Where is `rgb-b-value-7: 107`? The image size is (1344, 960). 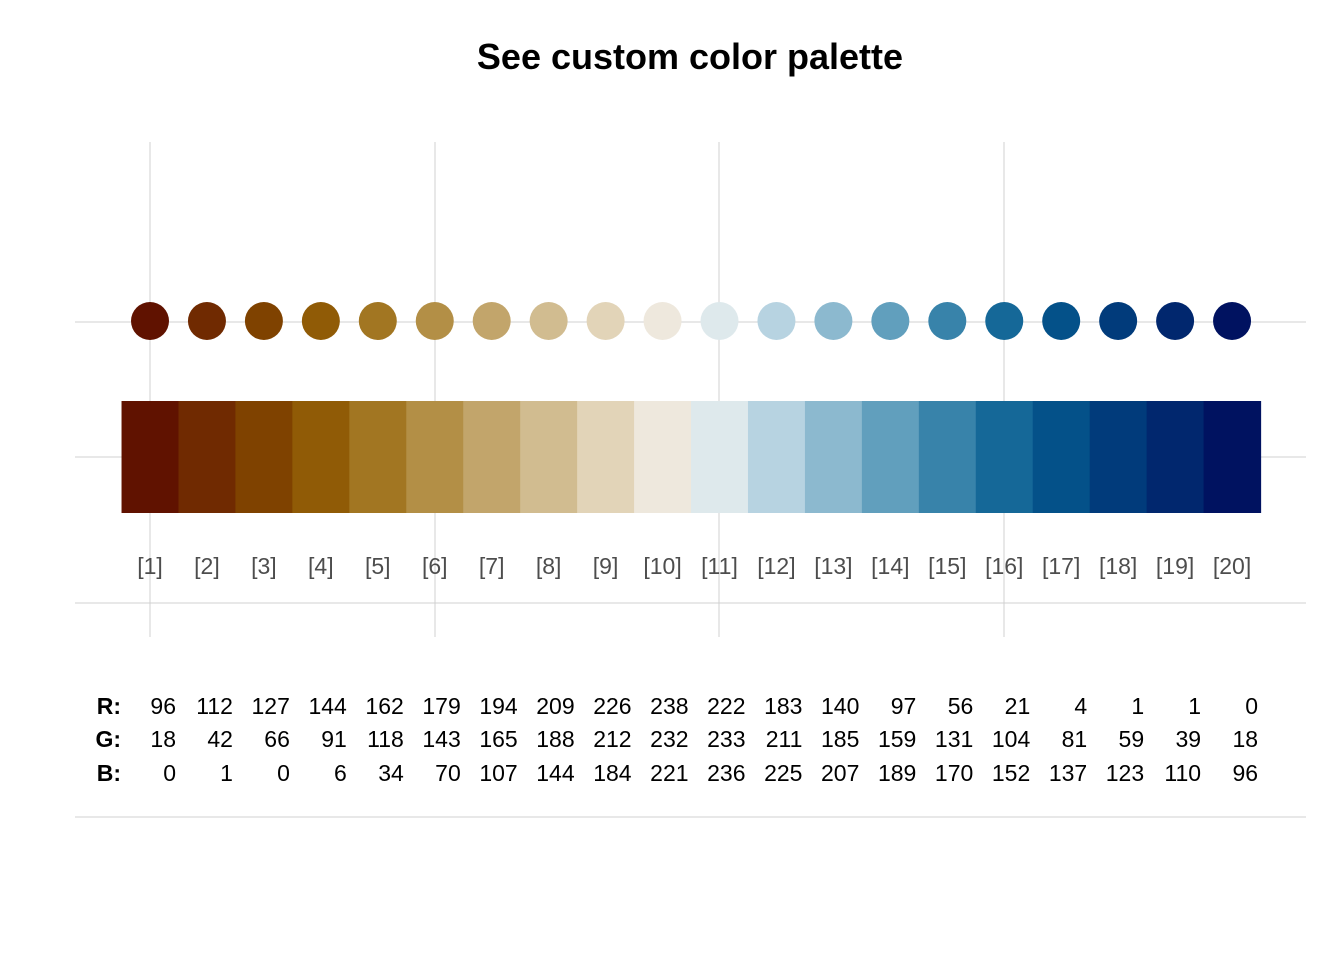
rgb-b-value-7: 107 is located at coordinates (498, 773).